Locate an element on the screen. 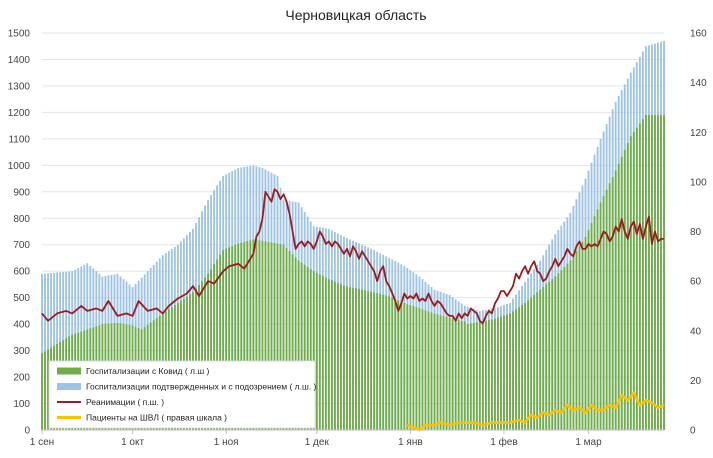 The image size is (713, 458). y-right-tick-label: 40 is located at coordinates (696, 331).